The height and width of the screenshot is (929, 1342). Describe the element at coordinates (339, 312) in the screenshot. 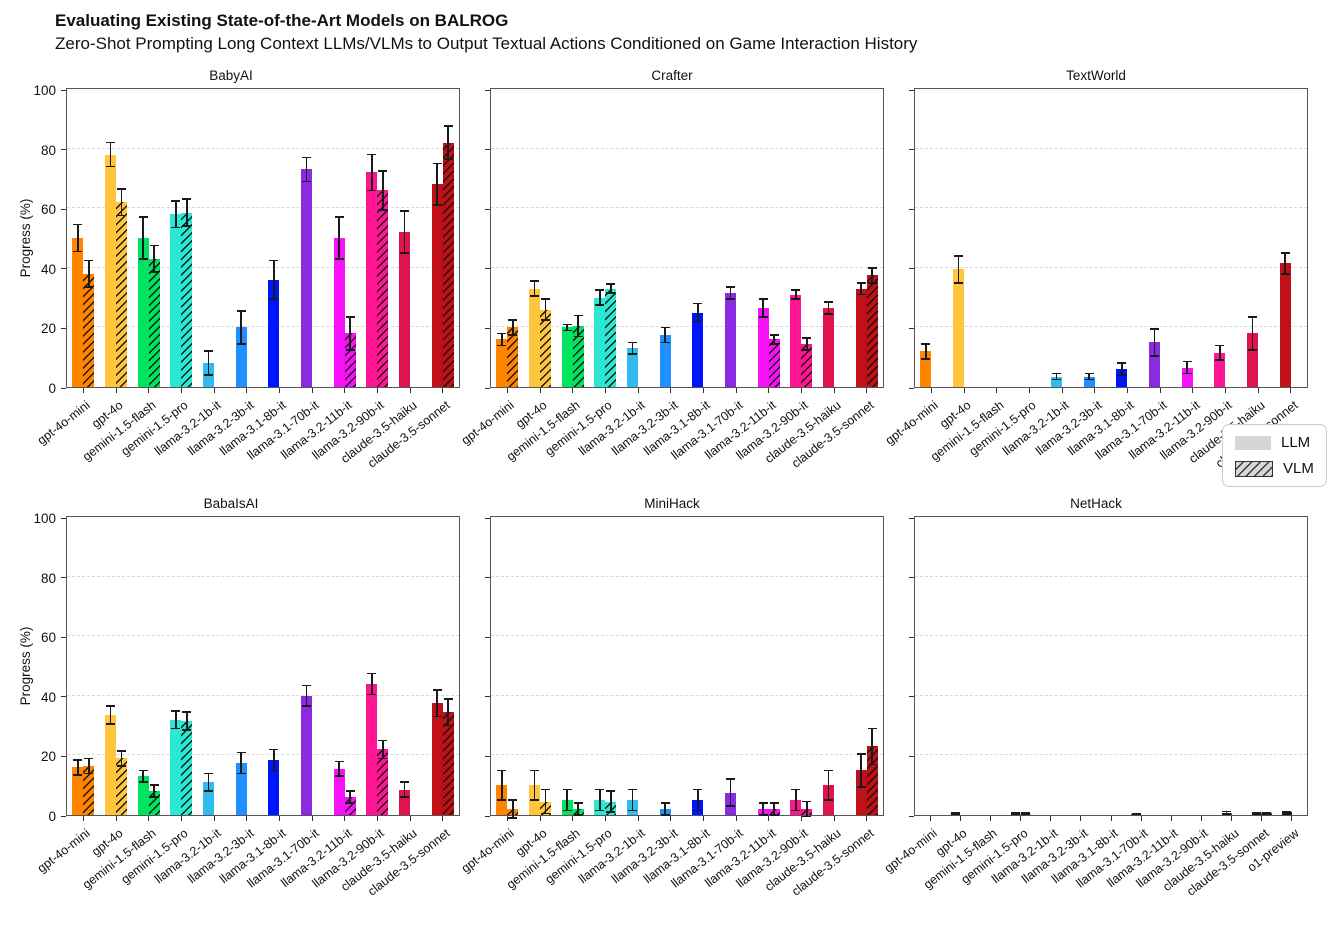

I see `bar-llm-llama-3.2-11b-it` at that location.